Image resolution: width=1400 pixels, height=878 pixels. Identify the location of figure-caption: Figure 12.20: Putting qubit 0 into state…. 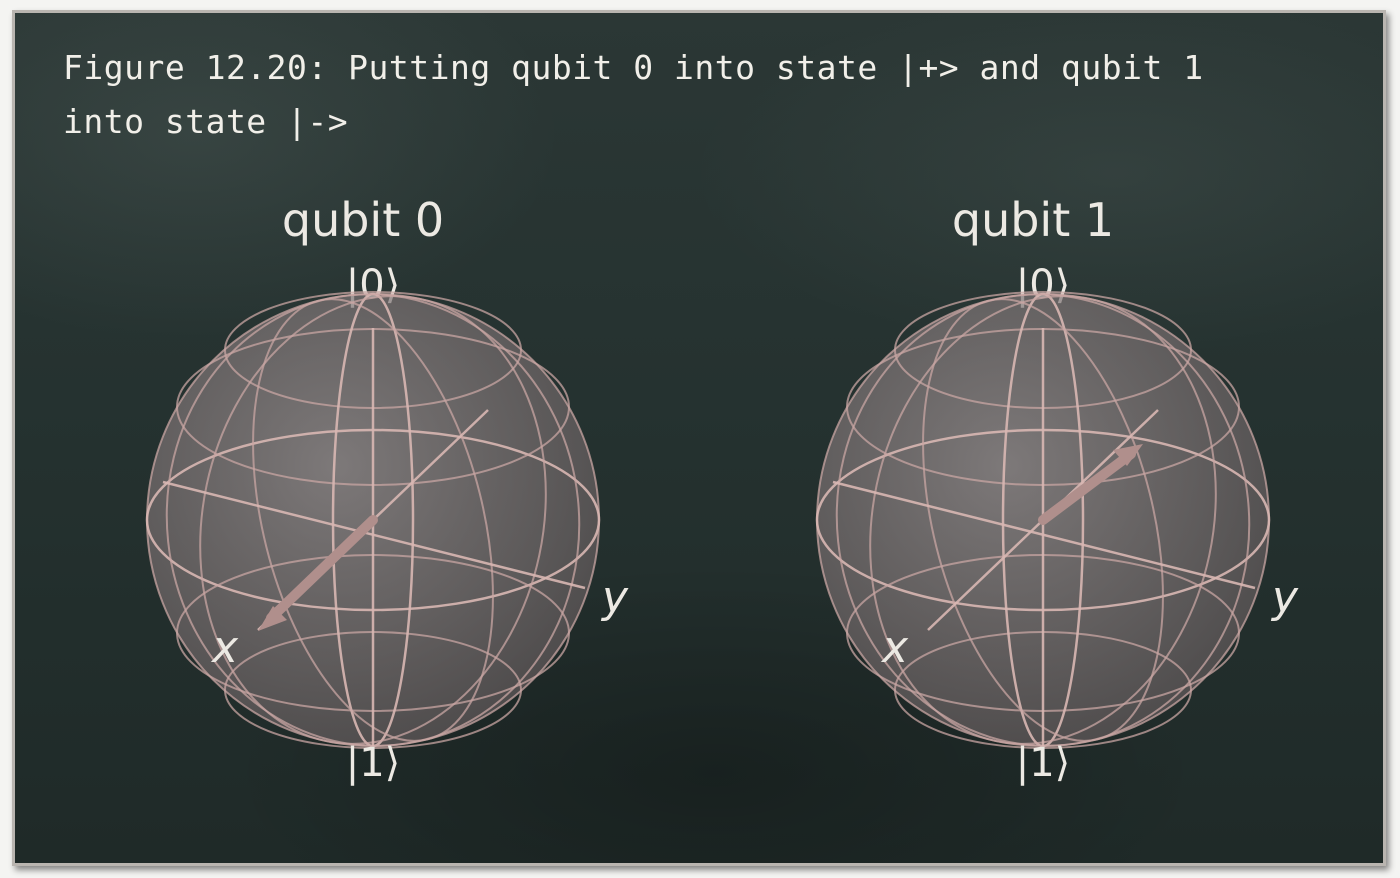
(633, 94).